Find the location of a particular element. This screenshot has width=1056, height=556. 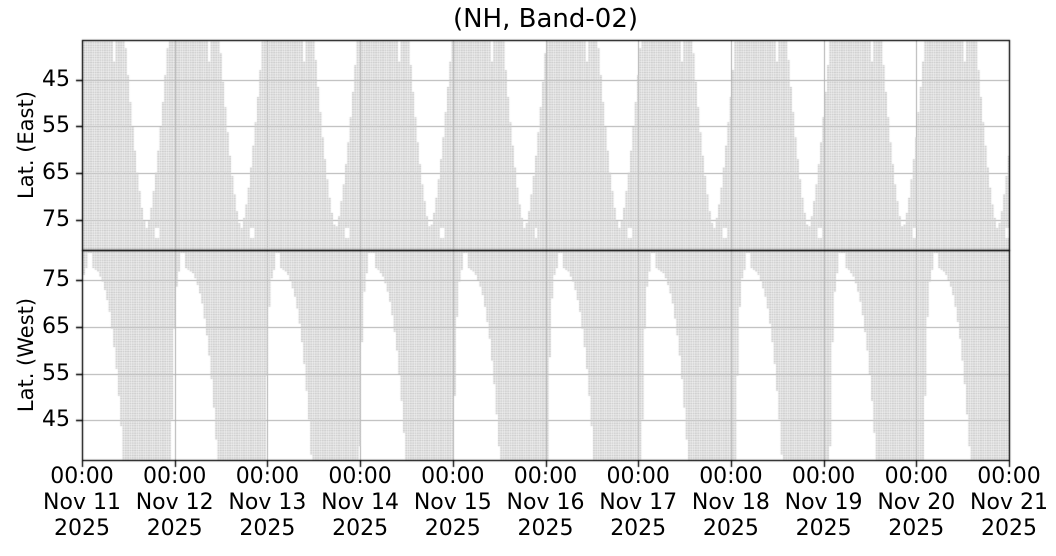

x-tick-label: 00:00 Nov 13 2025 is located at coordinates (267, 503).